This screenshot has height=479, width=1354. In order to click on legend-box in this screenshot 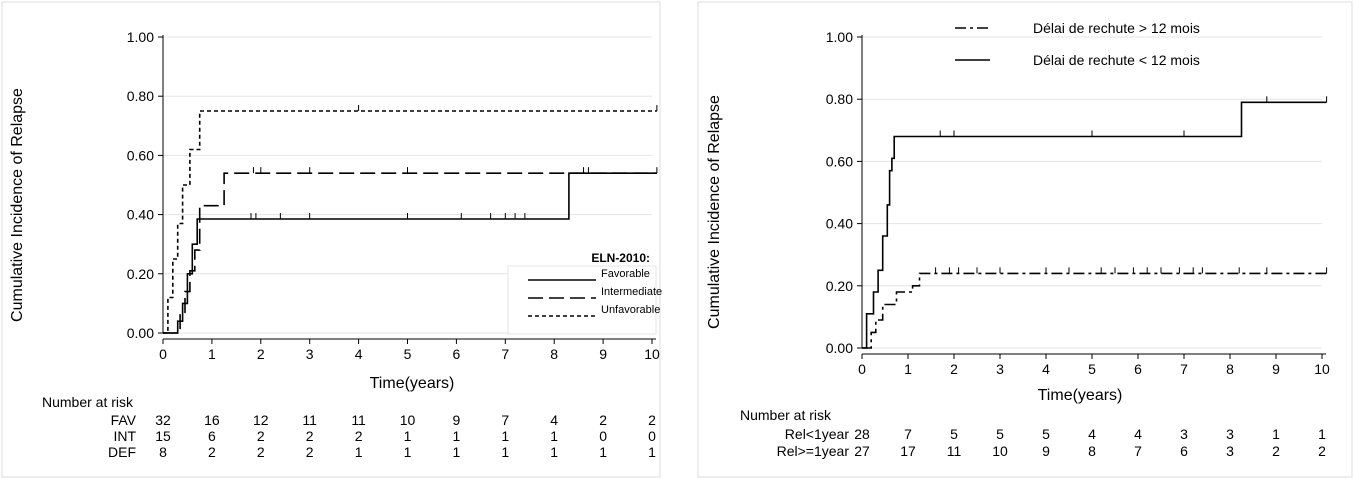, I will do `click(582, 300)`.